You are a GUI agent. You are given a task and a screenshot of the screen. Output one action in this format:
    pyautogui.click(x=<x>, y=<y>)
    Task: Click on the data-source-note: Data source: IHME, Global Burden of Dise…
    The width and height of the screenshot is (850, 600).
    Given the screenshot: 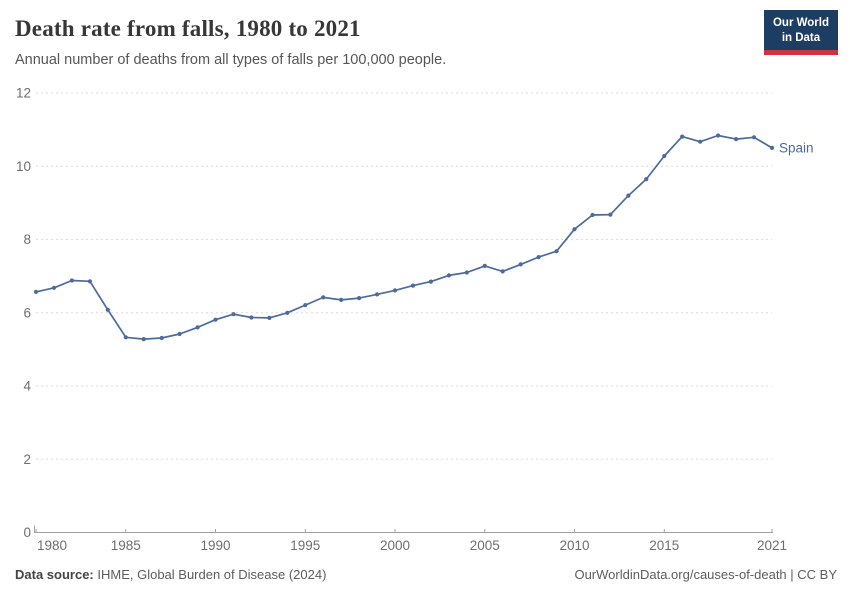 What is the action you would take?
    pyautogui.click(x=170, y=574)
    